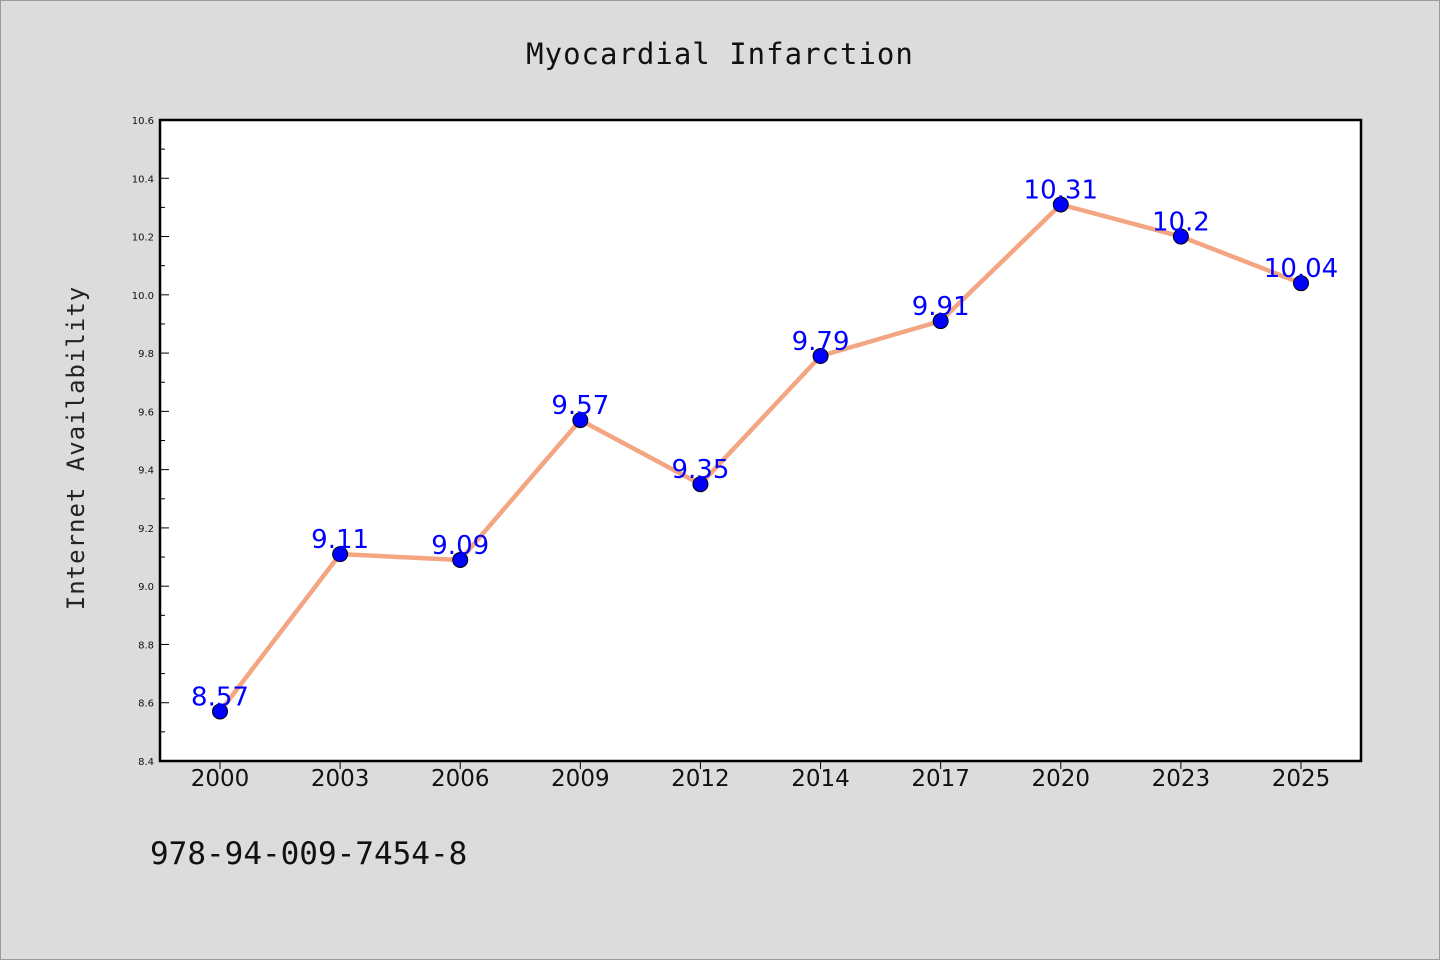 This screenshot has height=960, width=1440. Describe the element at coordinates (308, 854) in the screenshot. I see `footer-code: 978-94-009-7454-8` at that location.